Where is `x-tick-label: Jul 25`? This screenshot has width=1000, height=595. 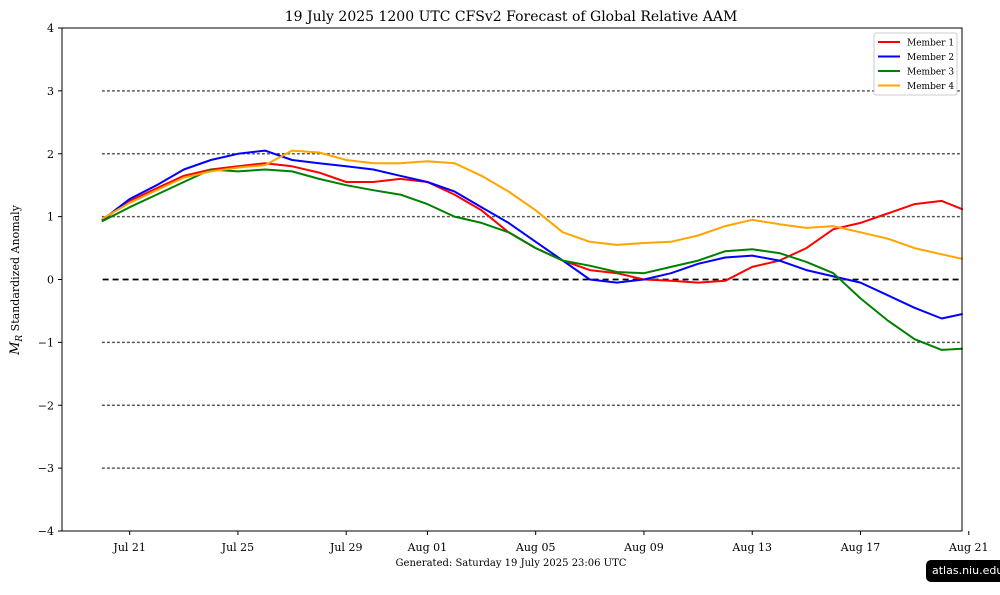
x-tick-label: Jul 25 is located at coordinates (238, 547).